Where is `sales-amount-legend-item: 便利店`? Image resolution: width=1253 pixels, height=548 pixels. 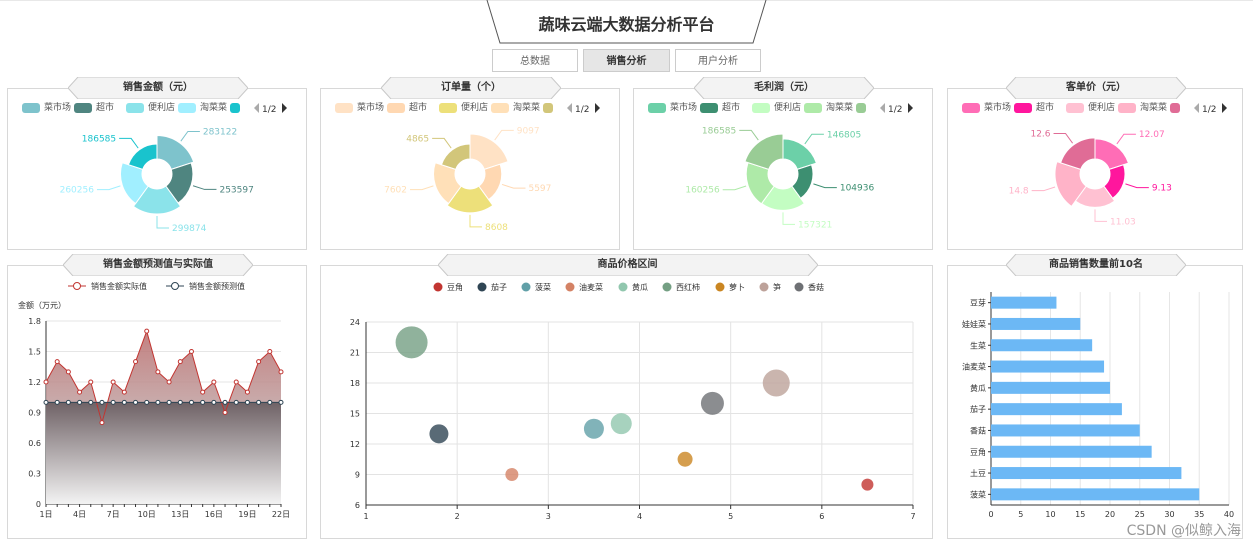
sales-amount-legend-item: 便利店 is located at coordinates (151, 108).